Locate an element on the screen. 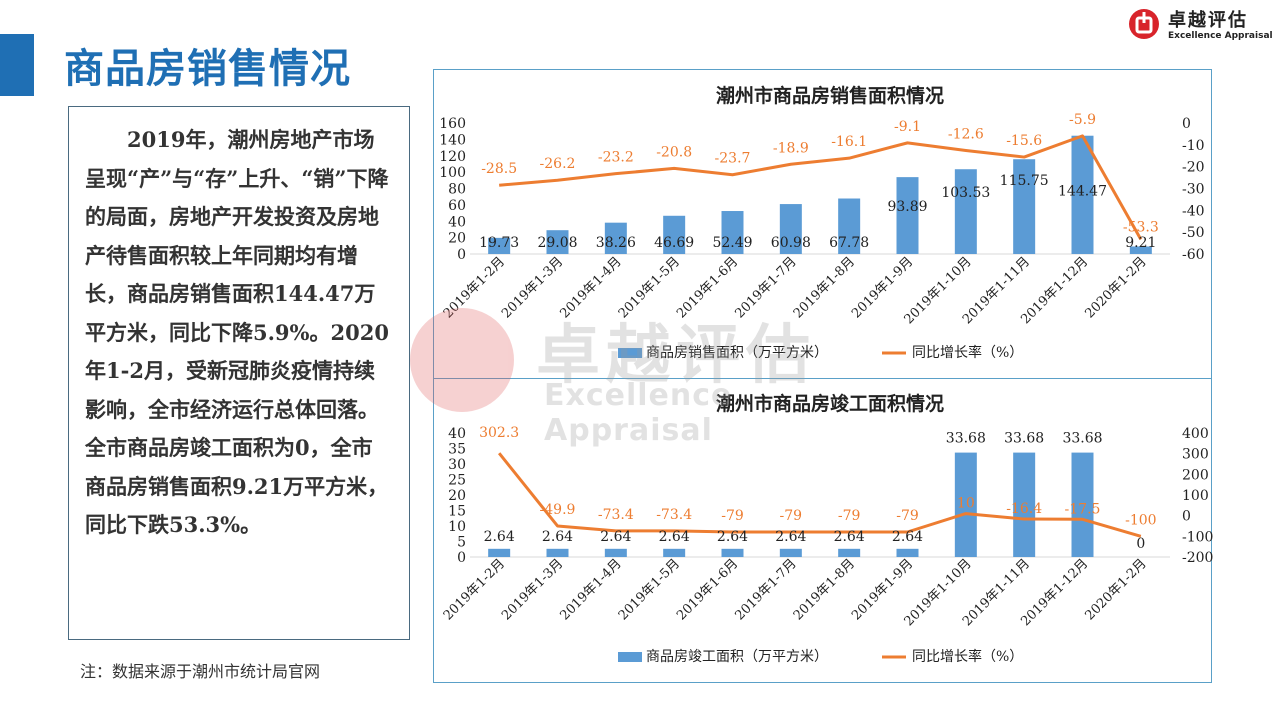 This screenshot has height=720, width=1280. line-data-label: 302.3 is located at coordinates (499, 433).